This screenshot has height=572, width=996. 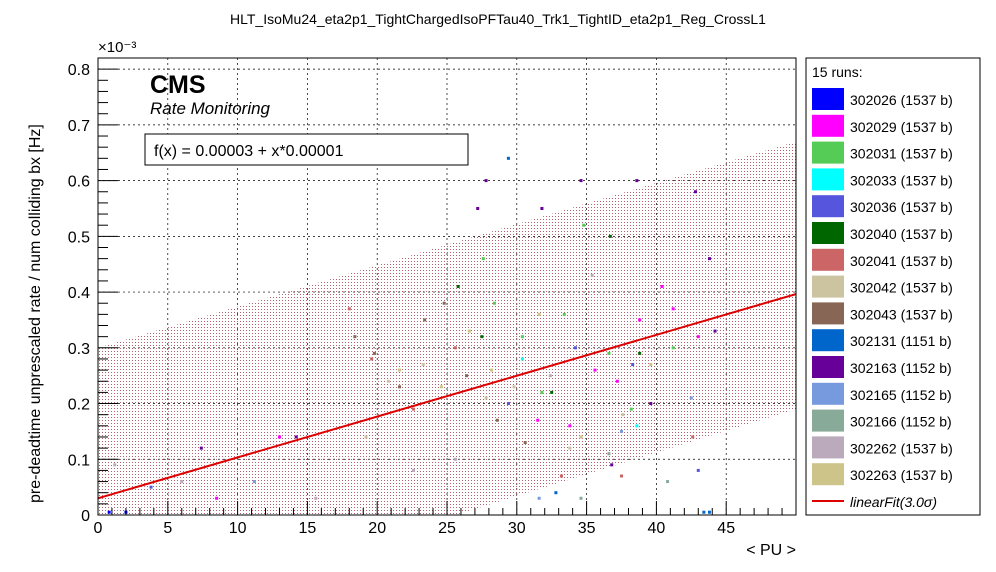 I want to click on legend-entry: 302042 (1537 b), so click(x=901, y=288).